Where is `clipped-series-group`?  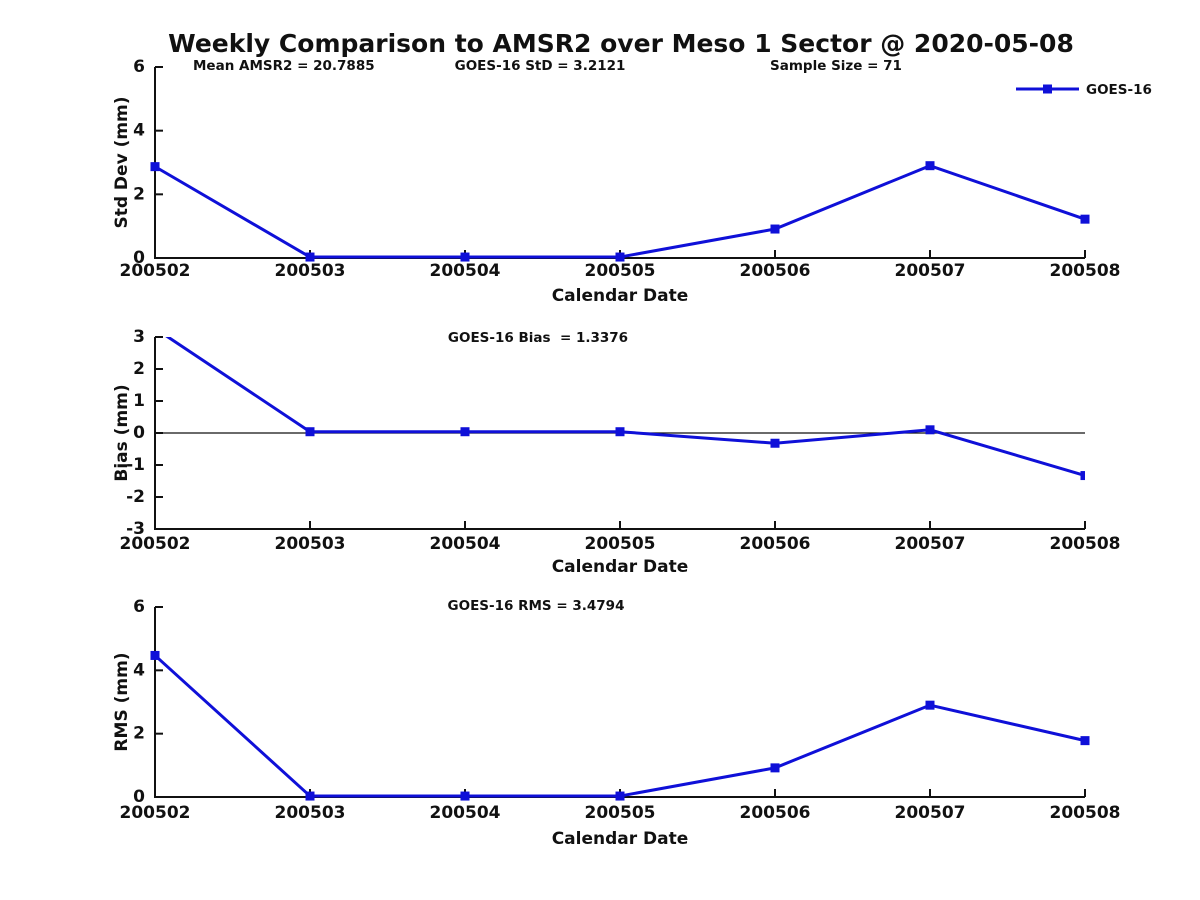 clipped-series-group is located at coordinates (618, 402).